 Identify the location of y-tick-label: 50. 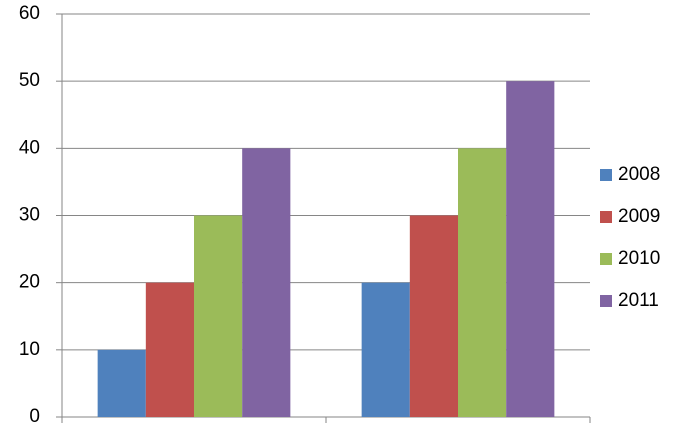
(29, 80).